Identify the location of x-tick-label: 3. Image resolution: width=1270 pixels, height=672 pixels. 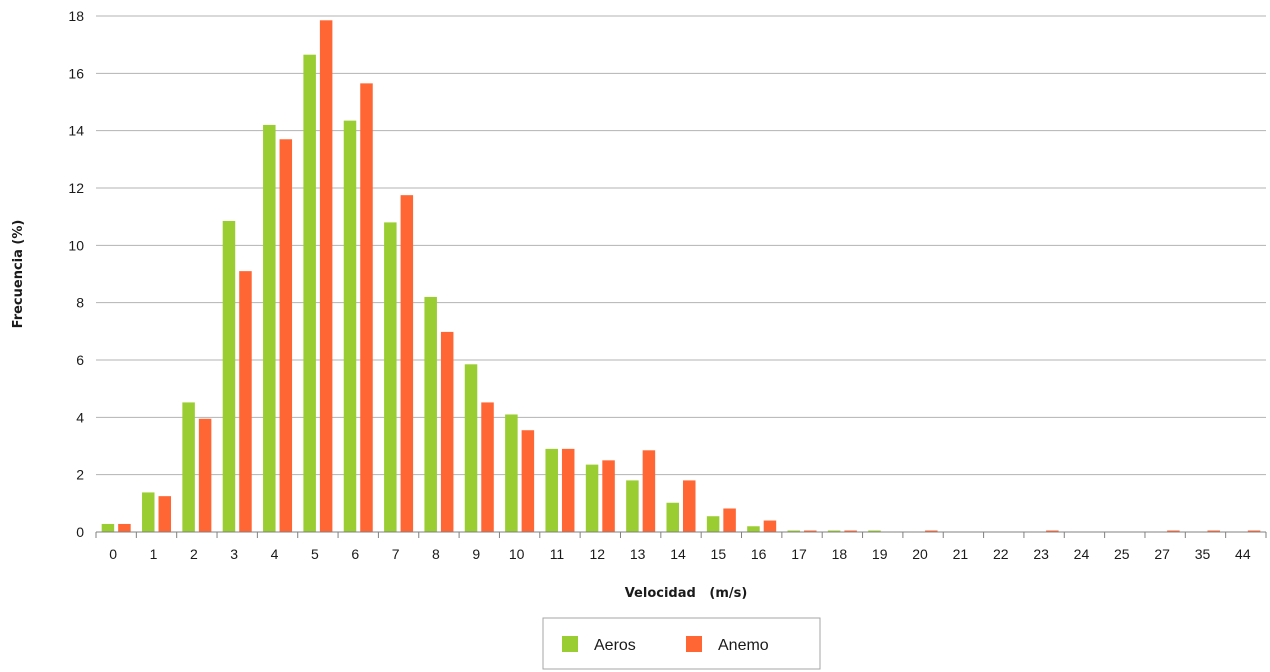
(234, 554).